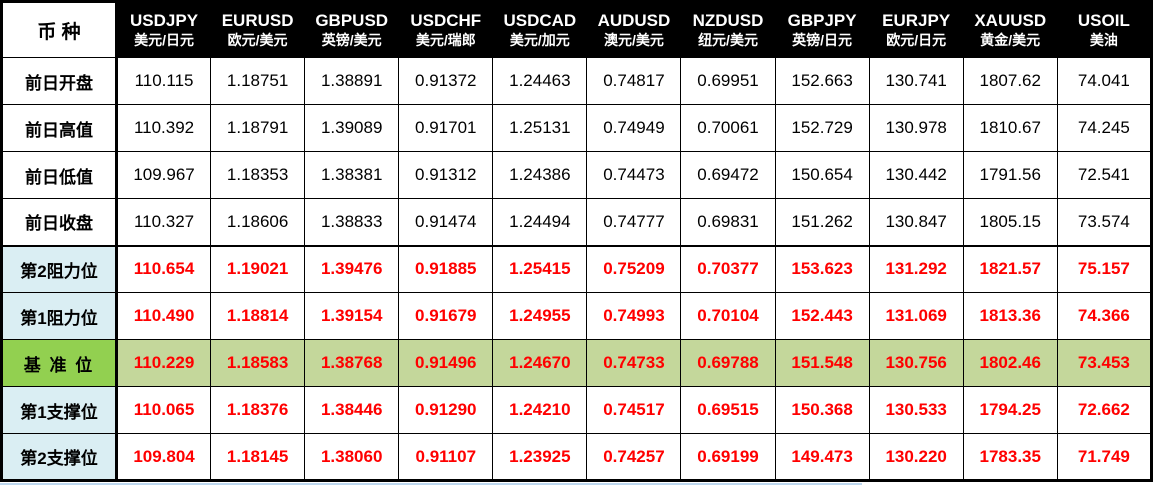  Describe the element at coordinates (728, 128) in the screenshot. I see `value-cell: 0.70061` at that location.